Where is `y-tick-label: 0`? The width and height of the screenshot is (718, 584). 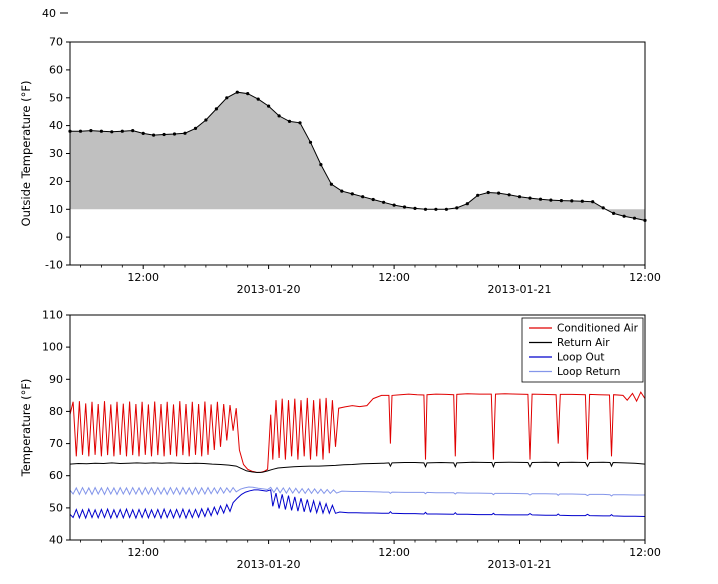 y-tick-label: 0 is located at coordinates (59, 237).